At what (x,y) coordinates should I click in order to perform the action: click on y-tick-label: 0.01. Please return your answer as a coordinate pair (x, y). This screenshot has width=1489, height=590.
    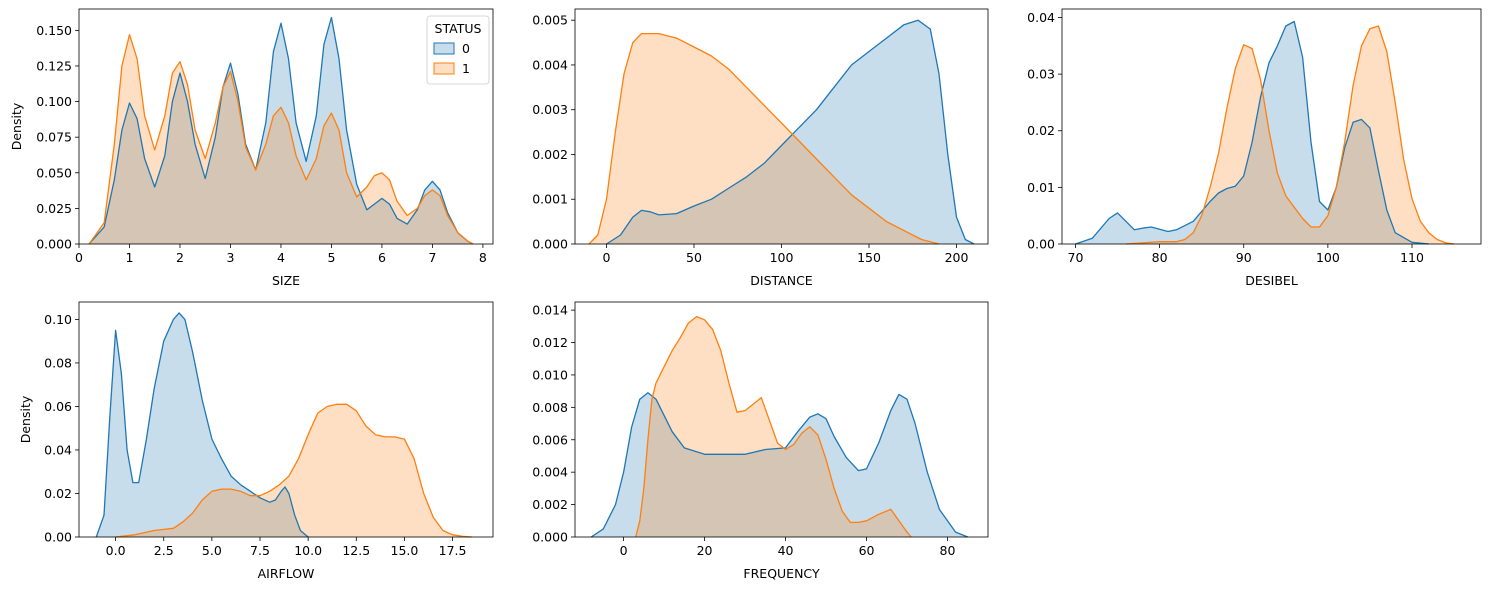
    Looking at the image, I should click on (1041, 187).